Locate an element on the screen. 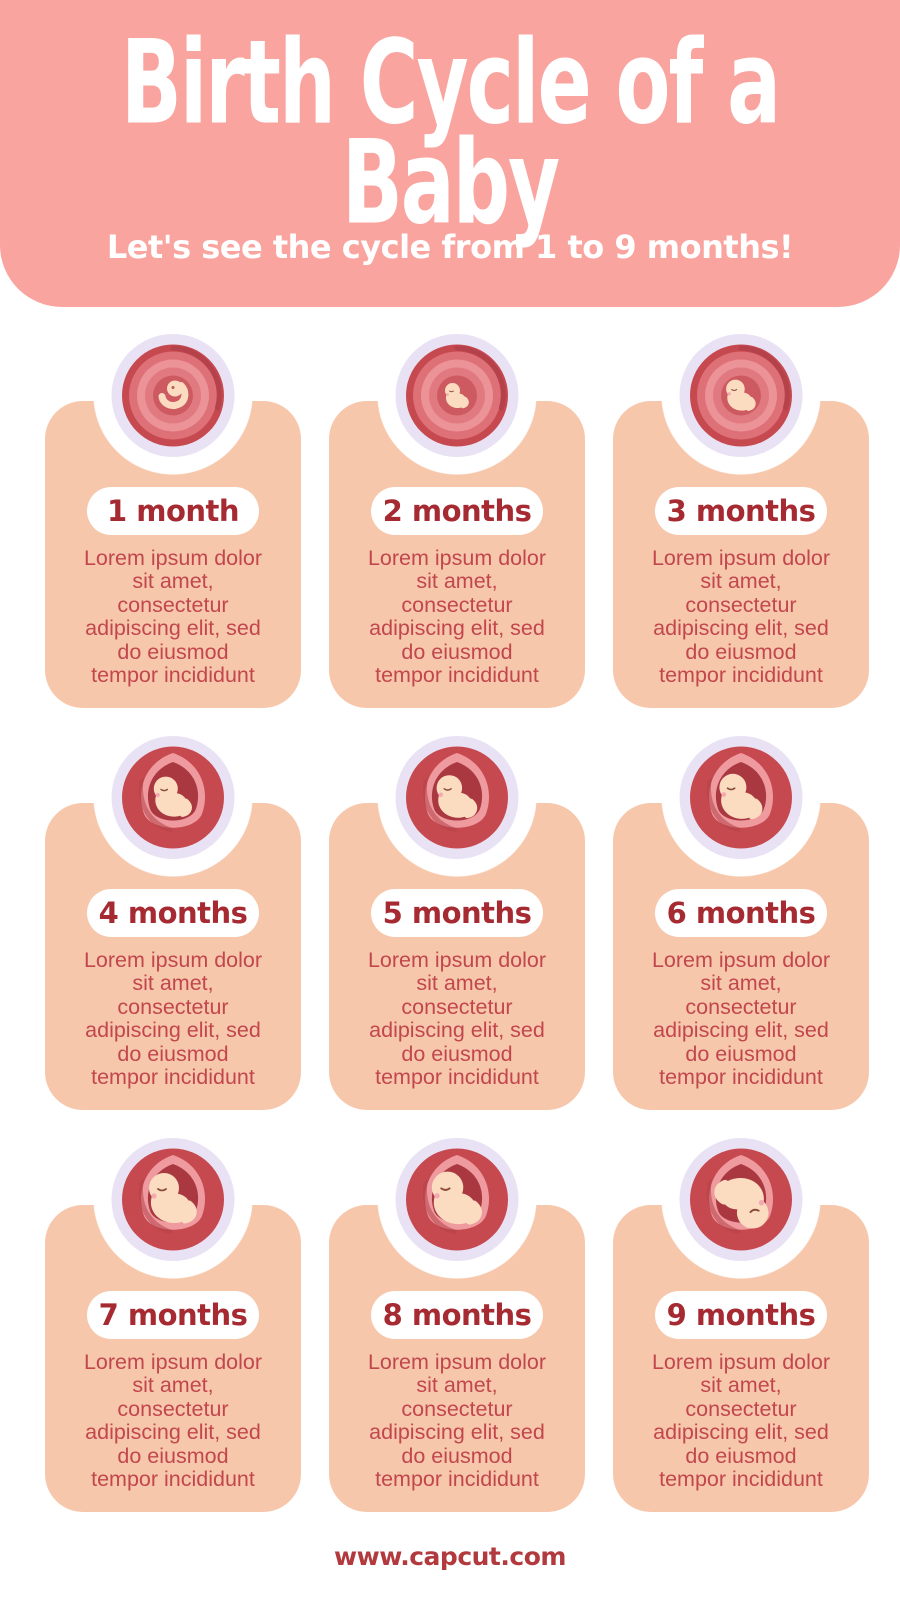  month-label: 3 months is located at coordinates (741, 511).